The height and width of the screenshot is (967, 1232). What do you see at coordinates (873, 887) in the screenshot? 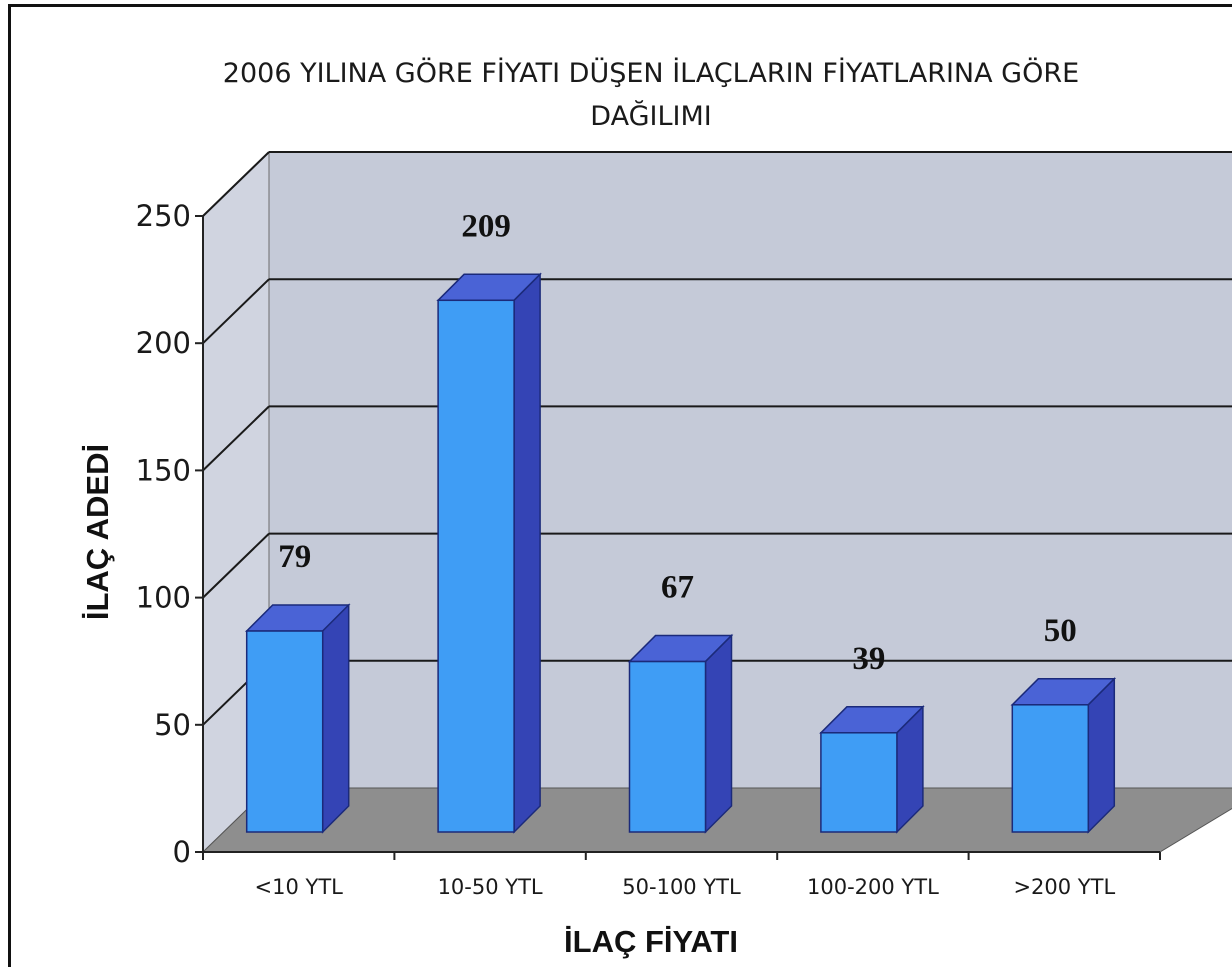
I see `x-category-label: 100-200 YTL` at bounding box center [873, 887].